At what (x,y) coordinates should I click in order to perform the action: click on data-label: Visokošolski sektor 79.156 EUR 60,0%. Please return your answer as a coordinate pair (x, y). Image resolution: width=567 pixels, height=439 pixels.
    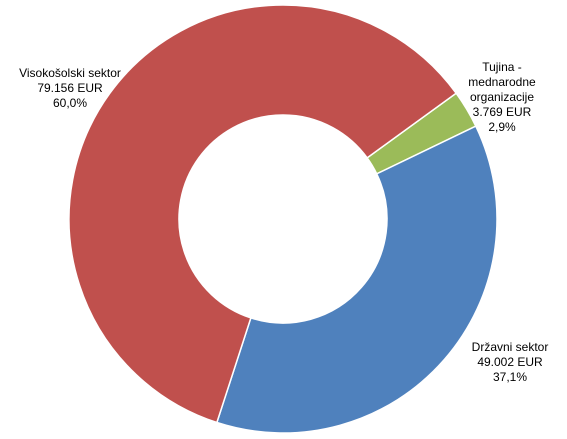
    Looking at the image, I should click on (72, 88).